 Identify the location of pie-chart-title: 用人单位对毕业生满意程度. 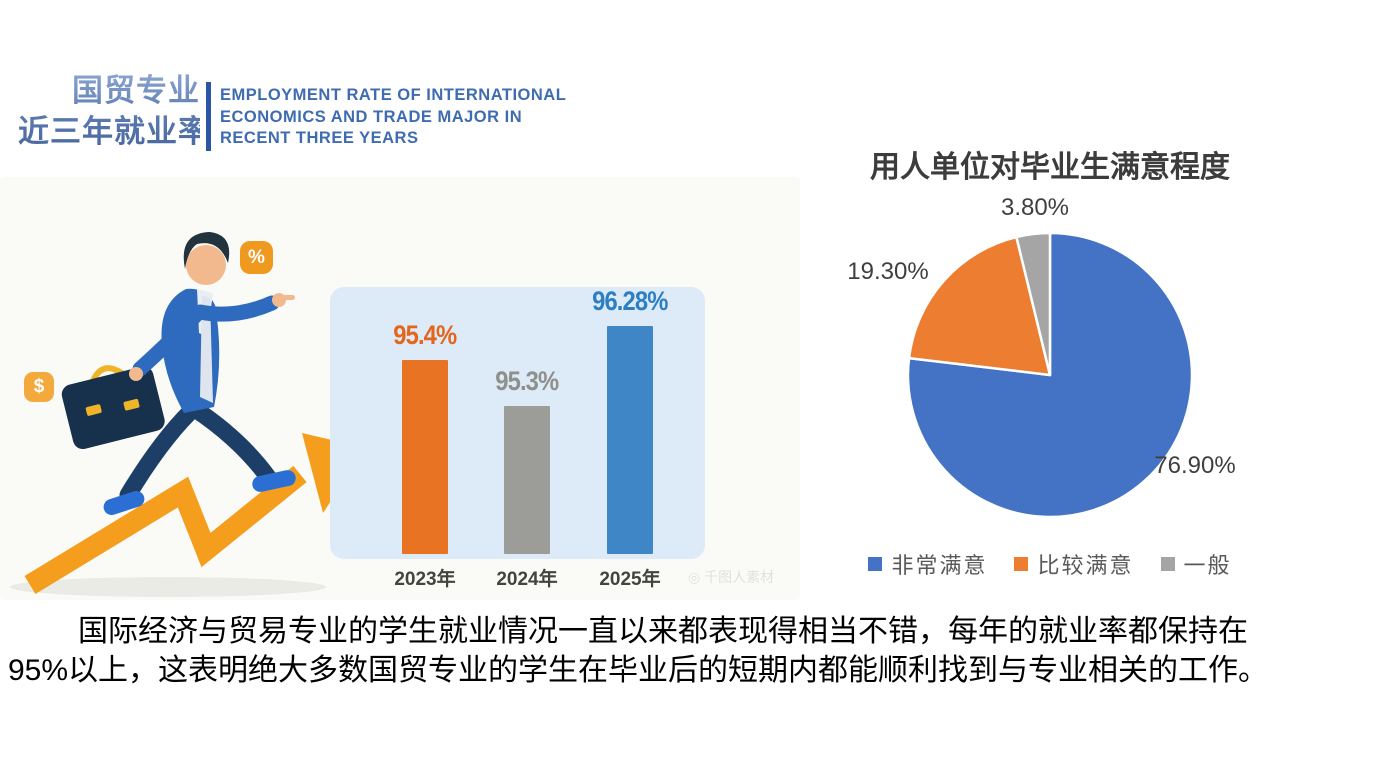
(1050, 167).